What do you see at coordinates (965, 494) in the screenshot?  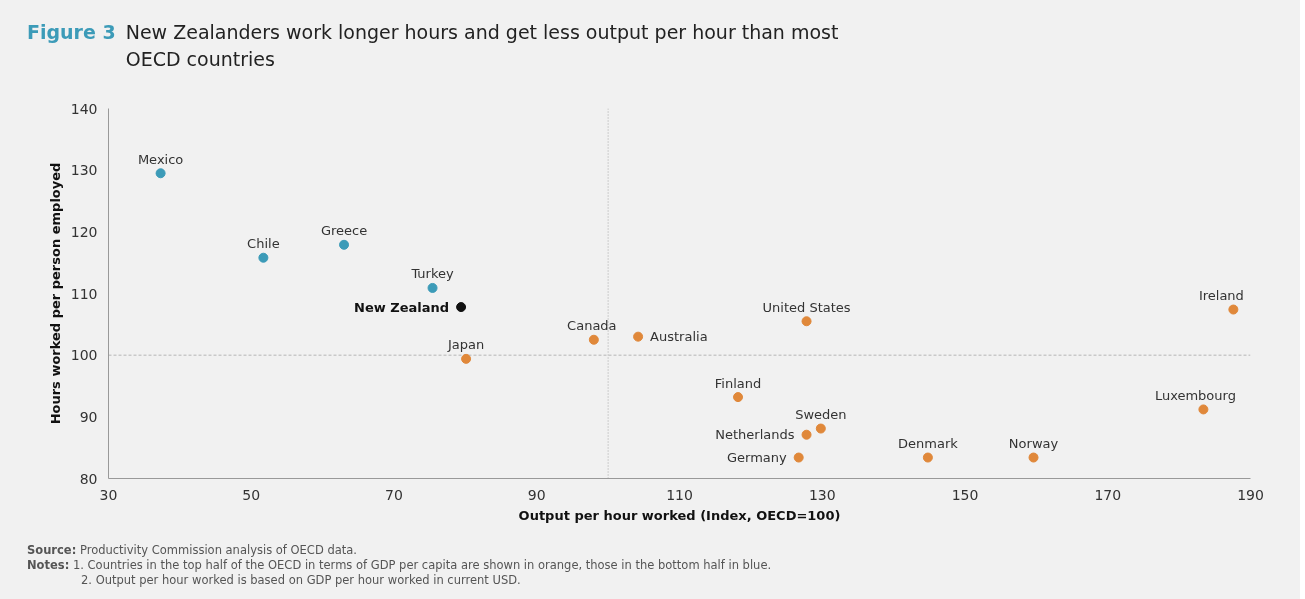 I see `x-tick-label: 150` at bounding box center [965, 494].